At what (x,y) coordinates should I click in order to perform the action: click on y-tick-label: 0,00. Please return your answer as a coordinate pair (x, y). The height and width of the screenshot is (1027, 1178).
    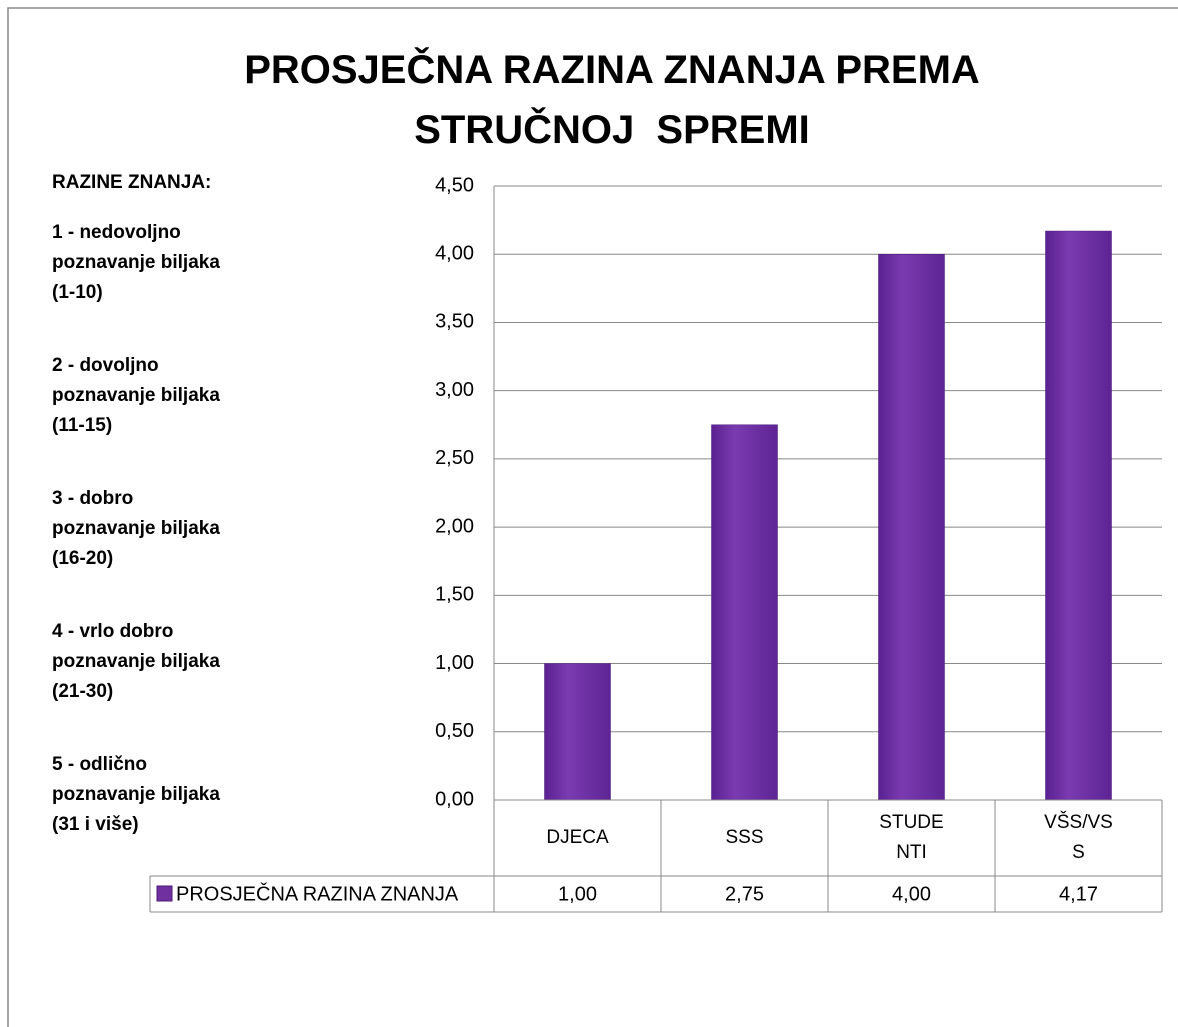
    Looking at the image, I should click on (454, 799).